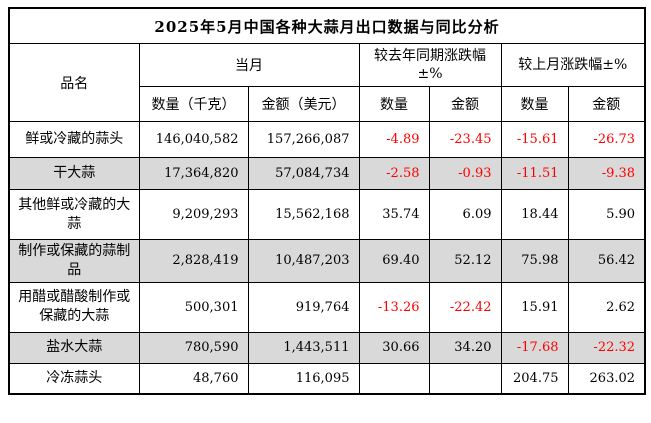 This screenshot has height=423, width=651. I want to click on amt-usd-cell: 1,443,511, so click(303, 347).